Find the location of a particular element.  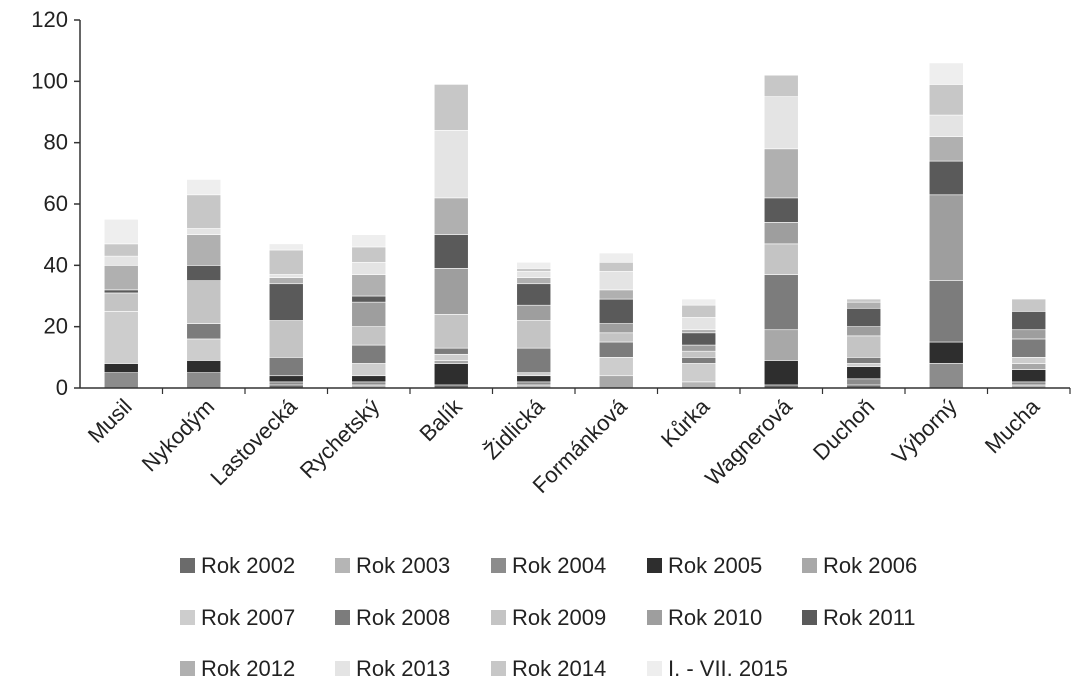

legend-label: Rok 2013 is located at coordinates (403, 668).